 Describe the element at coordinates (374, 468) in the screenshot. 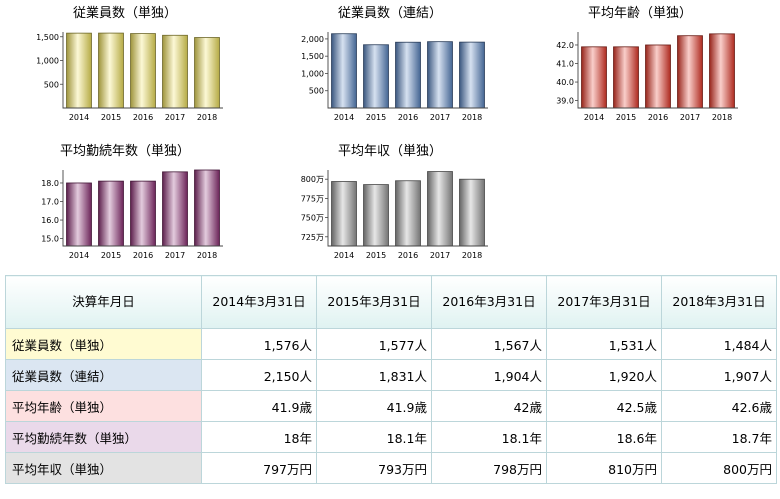

I see `table-cell: 793万円` at that location.